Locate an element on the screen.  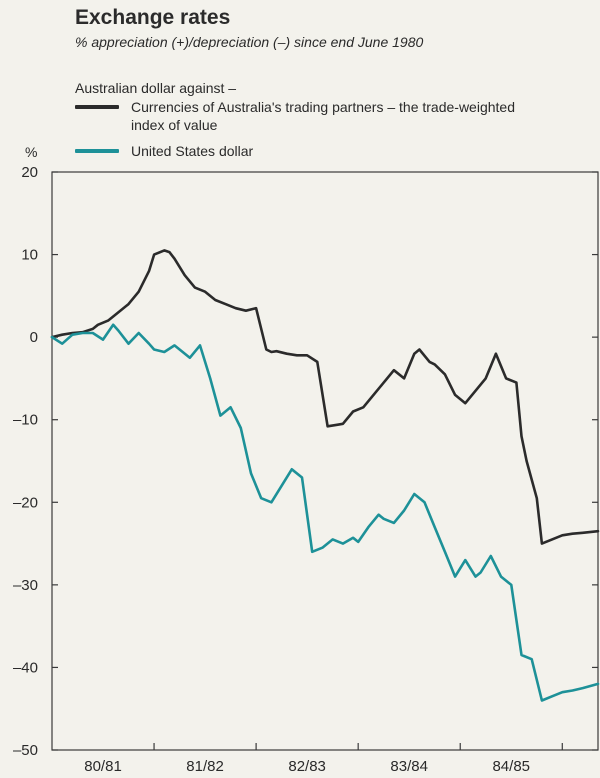
y-tick-label: –20 is located at coordinates (25, 502).